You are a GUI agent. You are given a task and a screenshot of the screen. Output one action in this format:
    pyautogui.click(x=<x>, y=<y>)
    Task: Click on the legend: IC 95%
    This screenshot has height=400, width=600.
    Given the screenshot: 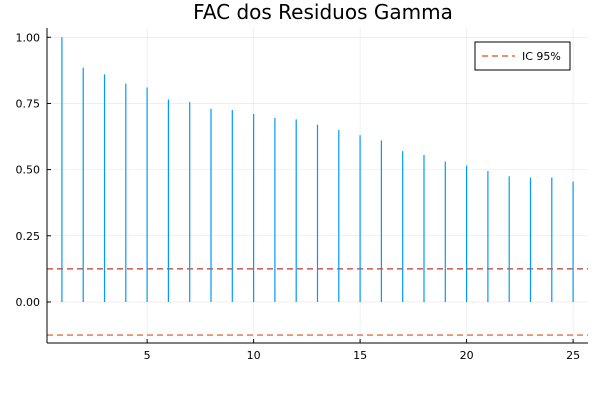 What is the action you would take?
    pyautogui.click(x=522, y=56)
    